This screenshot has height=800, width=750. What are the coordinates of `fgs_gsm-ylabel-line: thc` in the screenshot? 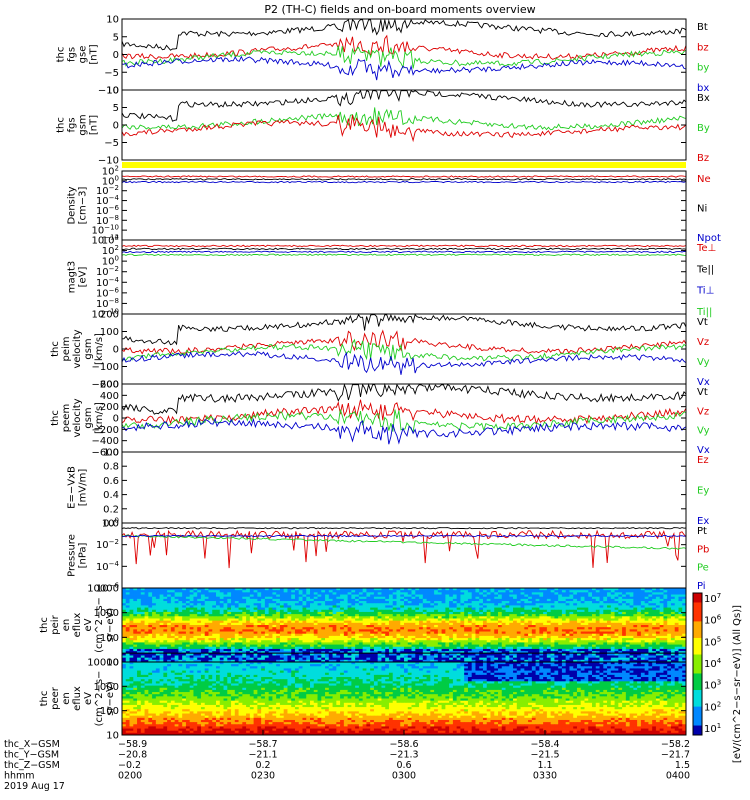 It's located at (61, 125).